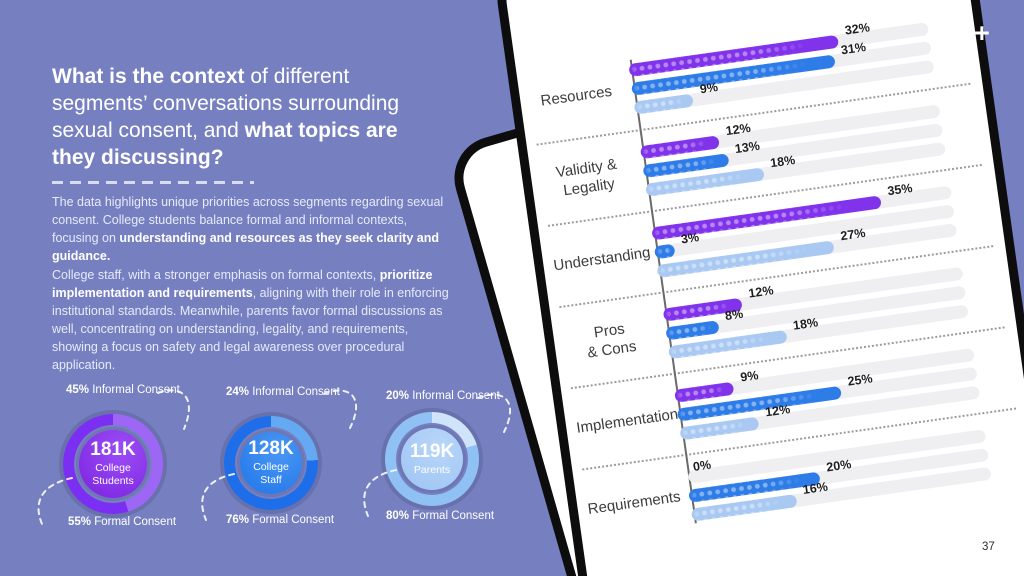 The width and height of the screenshot is (1024, 576). I want to click on donut-chart-college-staff: 128K College Staff, so click(271, 463).